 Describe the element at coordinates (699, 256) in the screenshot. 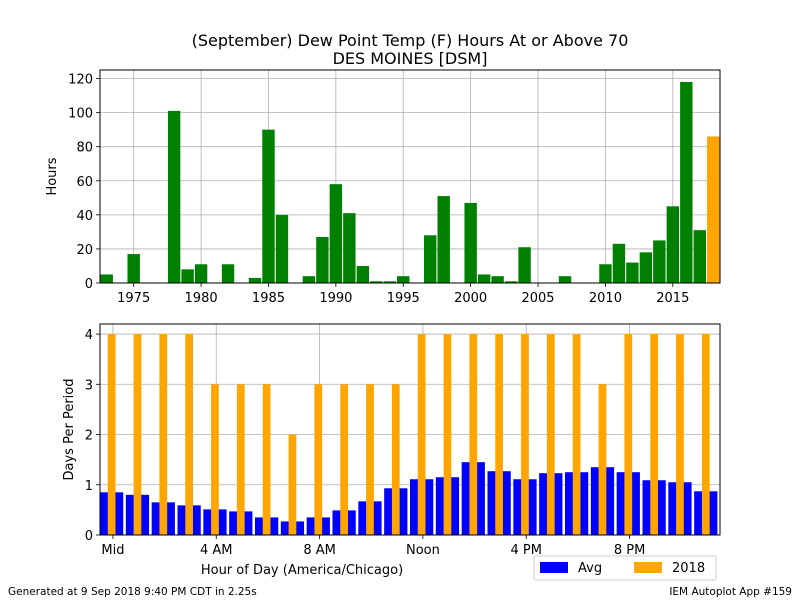

I see `bar-2017` at that location.